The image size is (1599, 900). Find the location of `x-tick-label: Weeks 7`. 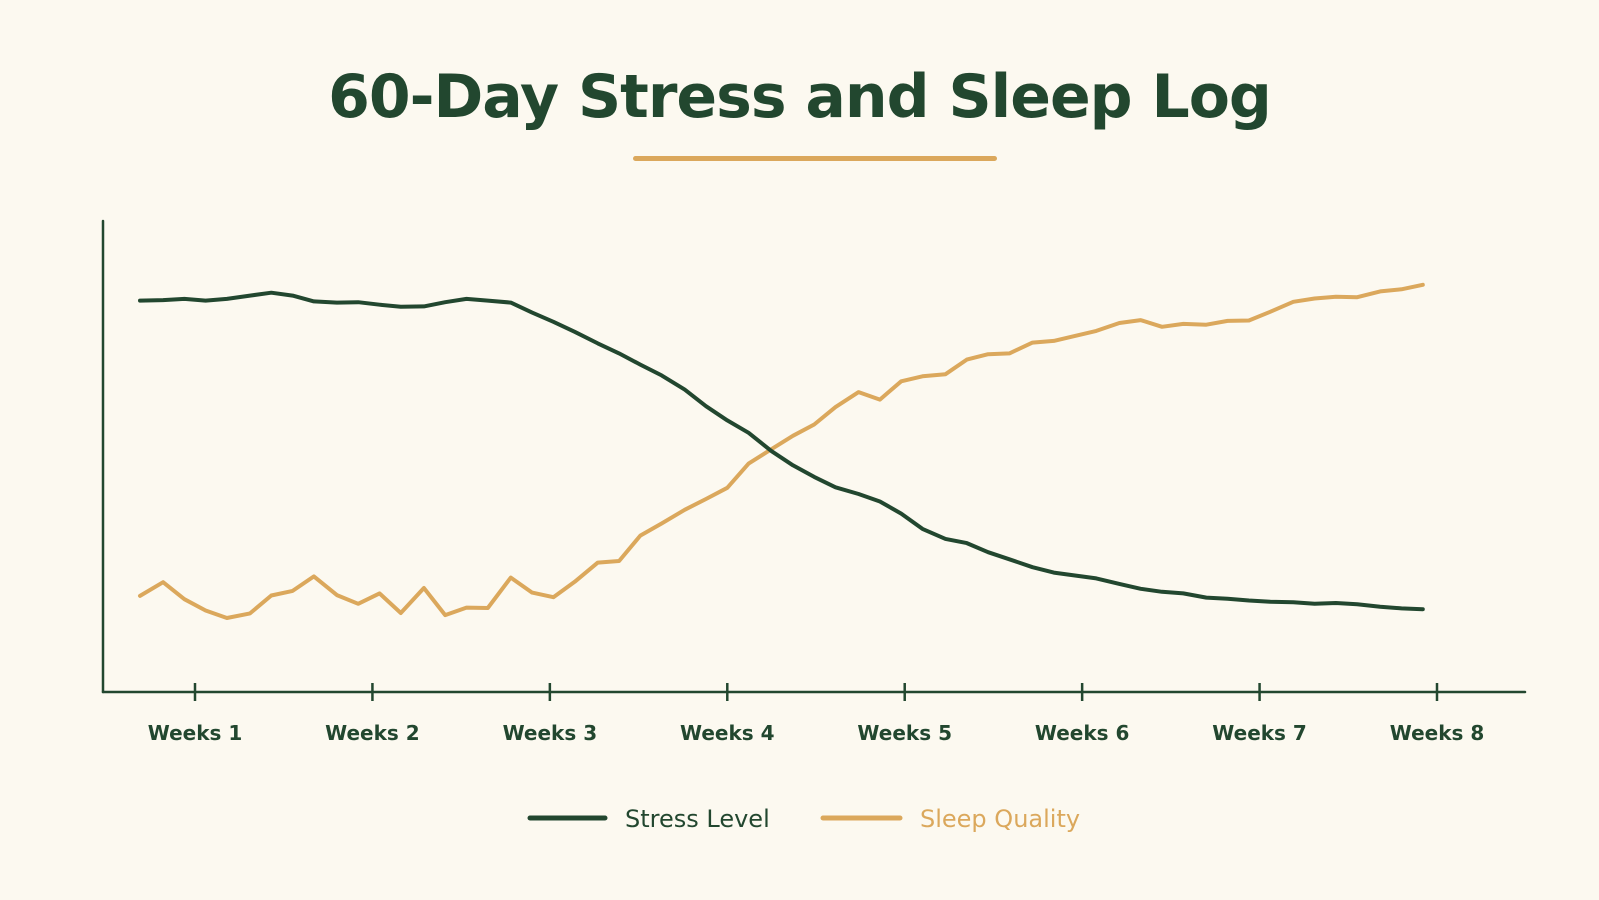

x-tick-label: Weeks 7 is located at coordinates (1259, 733).